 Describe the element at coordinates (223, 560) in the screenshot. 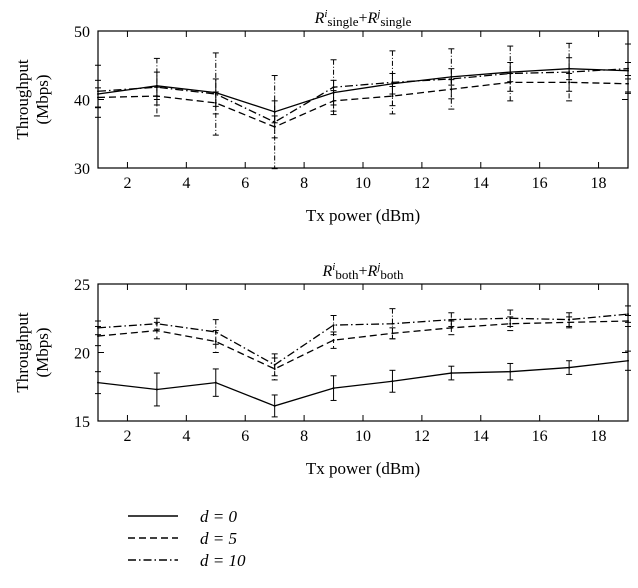

I see `legend-label: d = 10` at that location.